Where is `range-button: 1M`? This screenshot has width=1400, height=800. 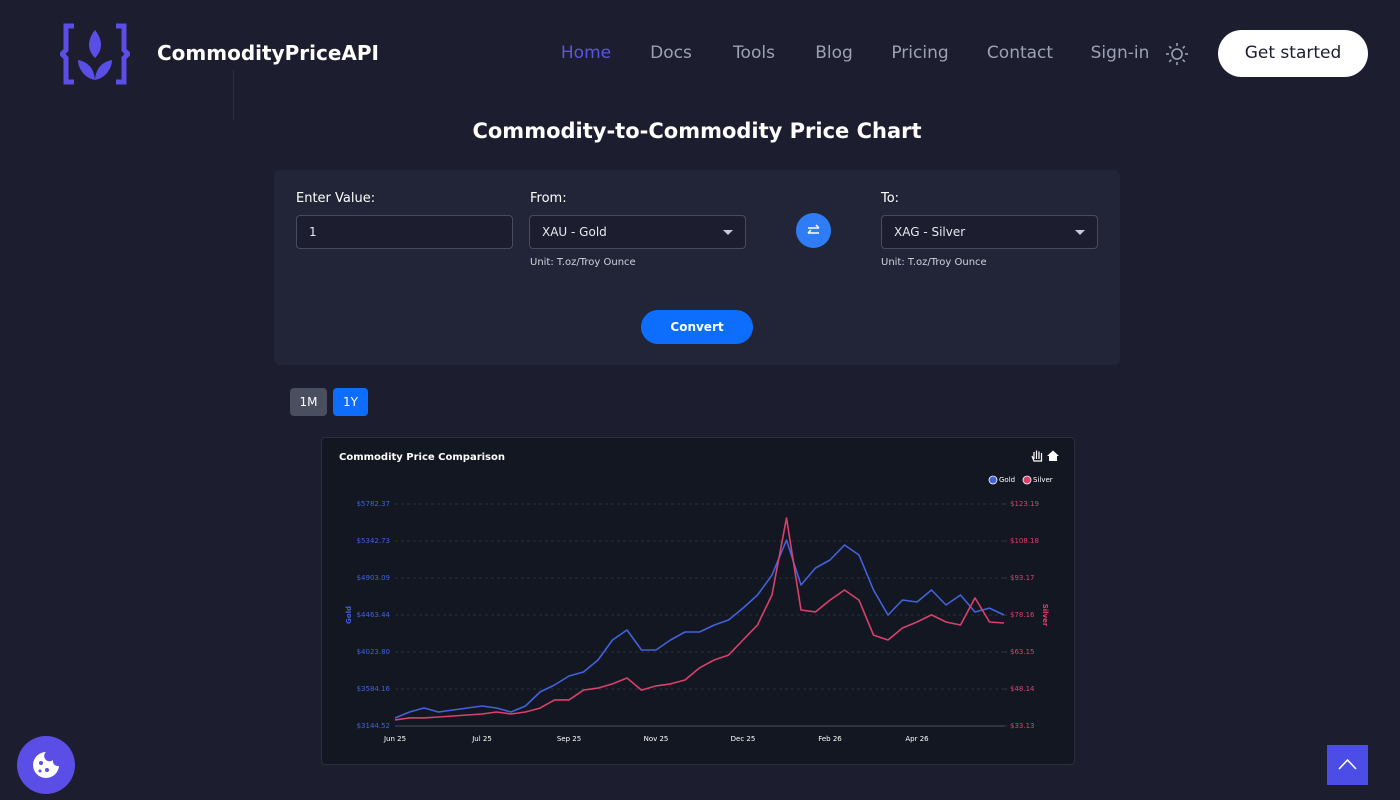 range-button: 1M is located at coordinates (308, 402).